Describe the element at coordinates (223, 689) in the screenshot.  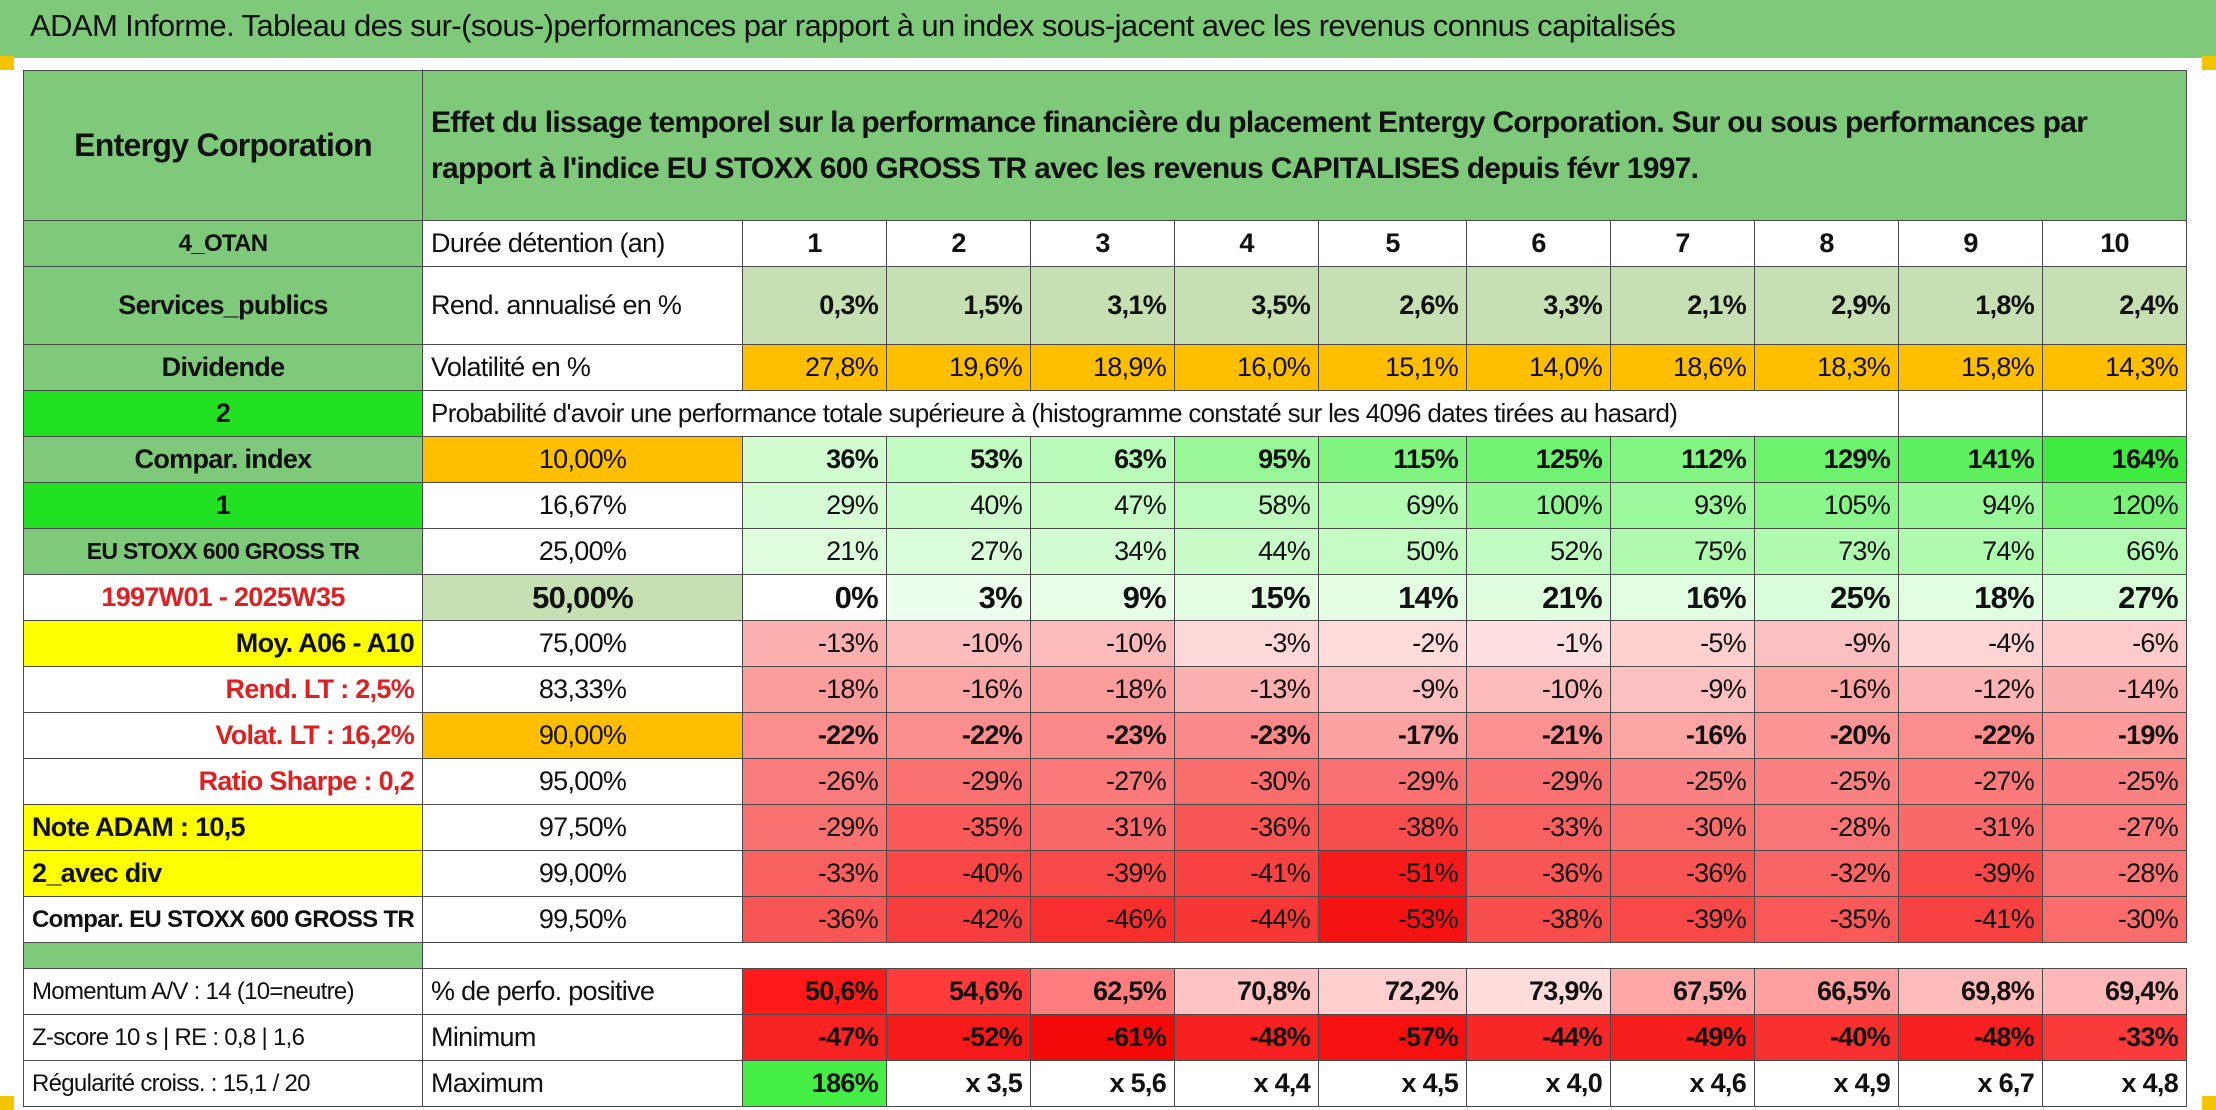
I see `rend-lt: Rend. LT : 2,5%` at that location.